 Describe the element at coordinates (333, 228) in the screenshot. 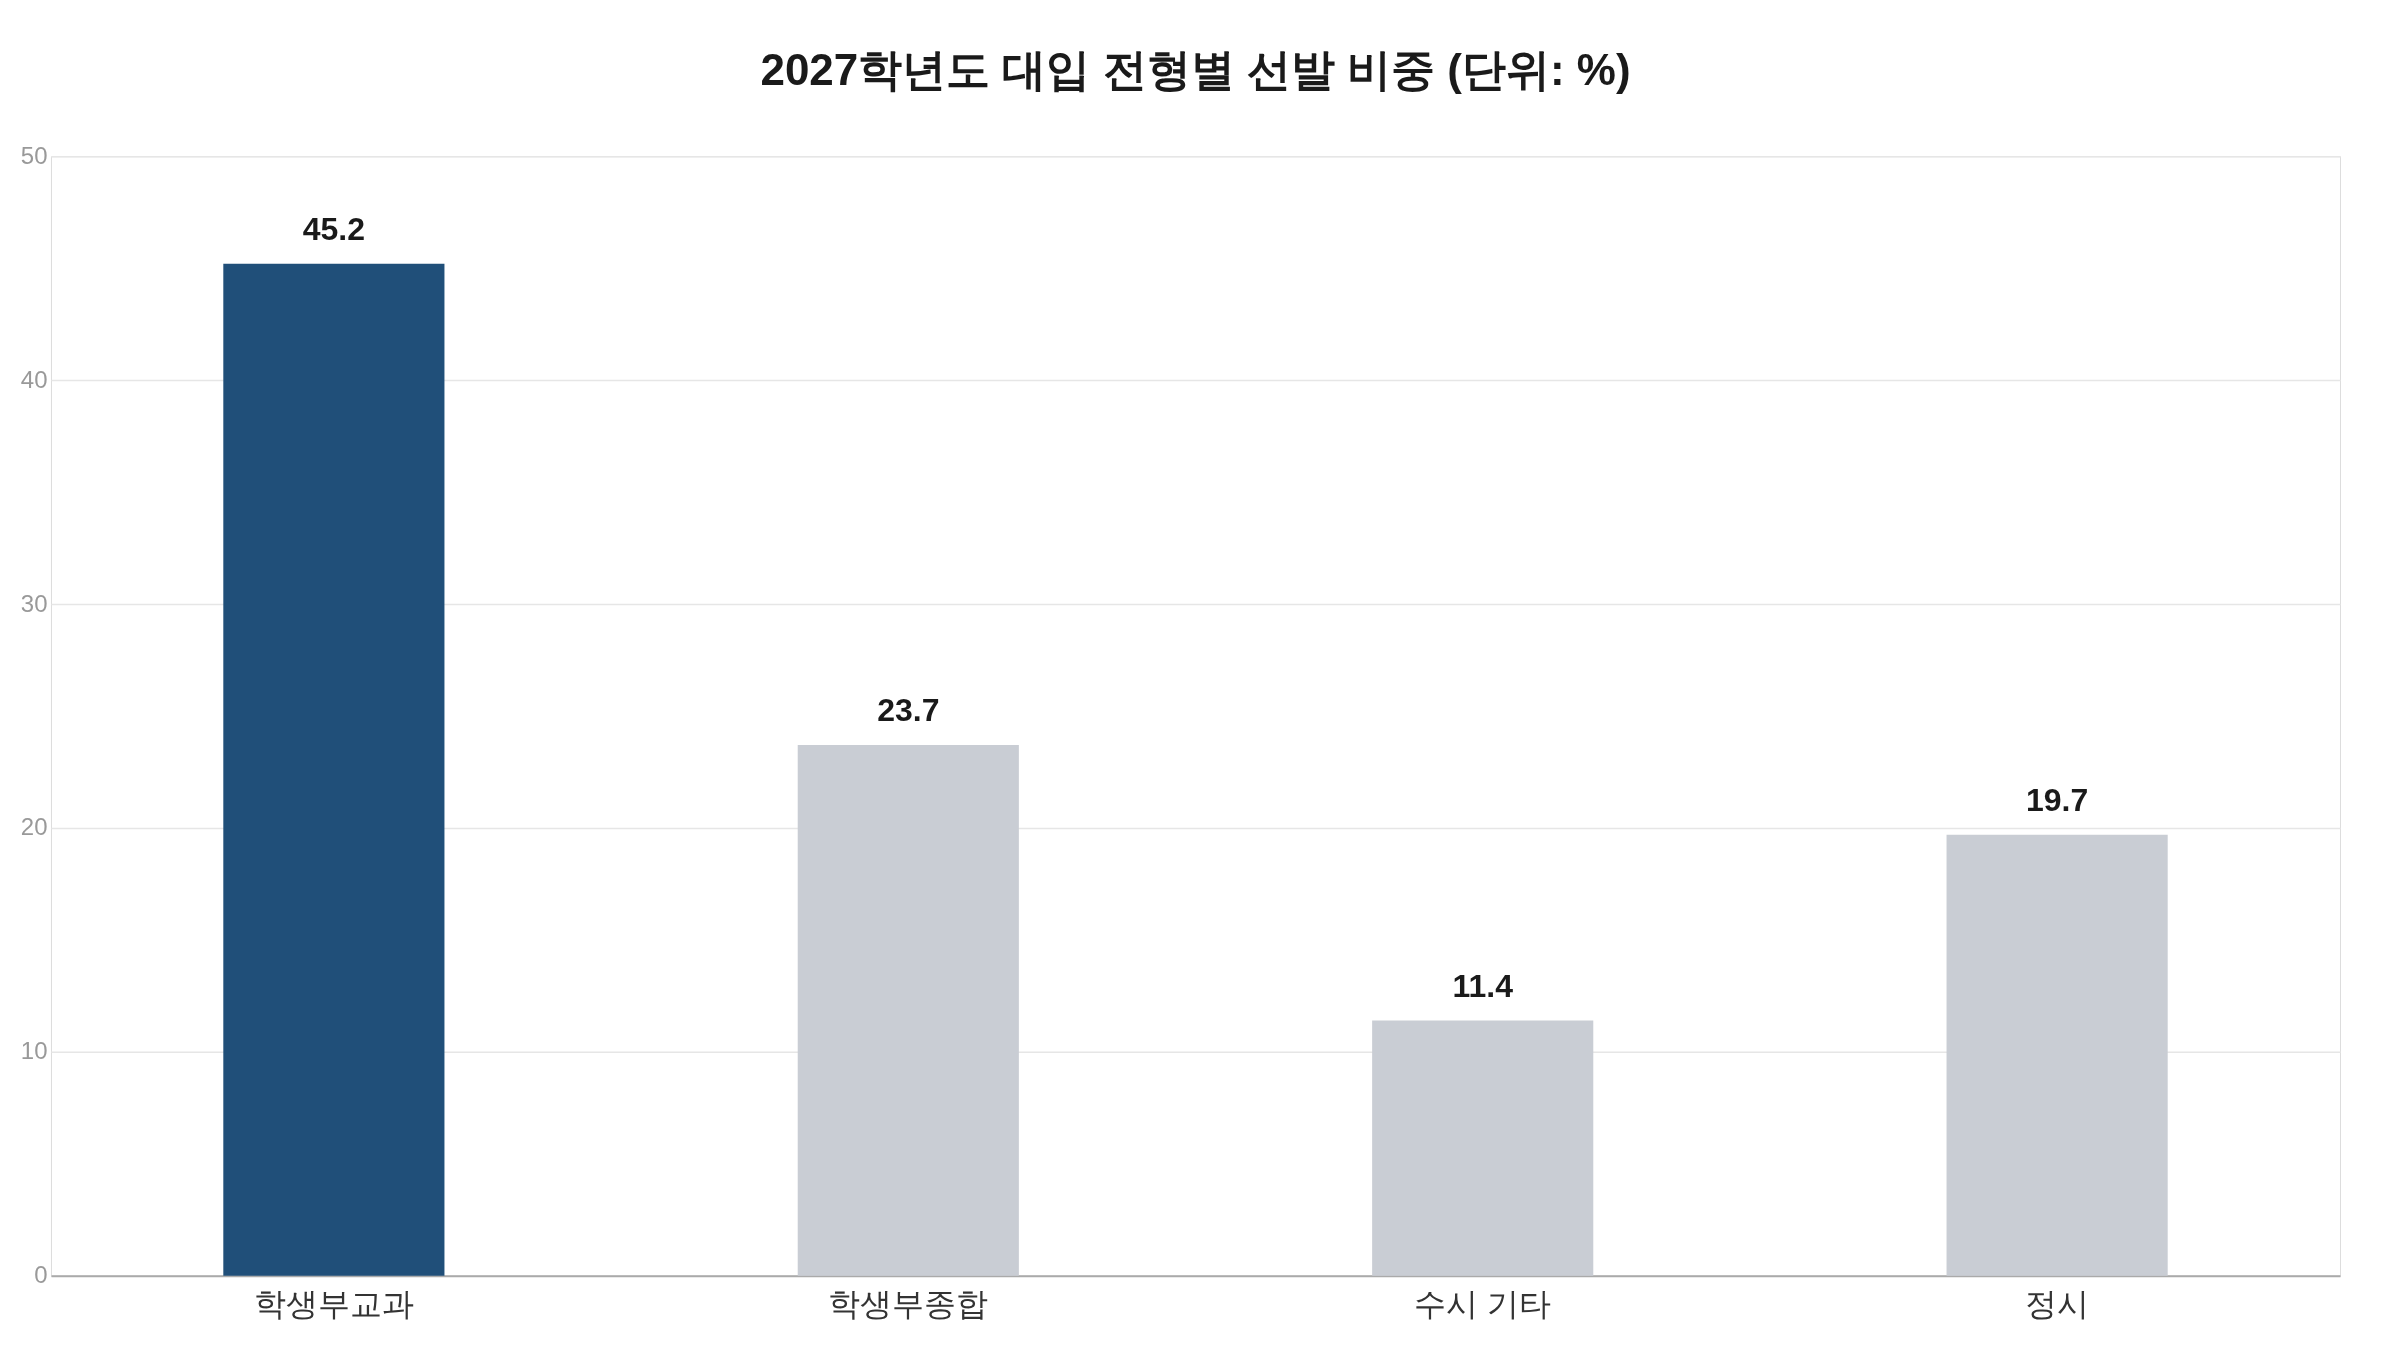

I see `data-label: 45.2` at that location.